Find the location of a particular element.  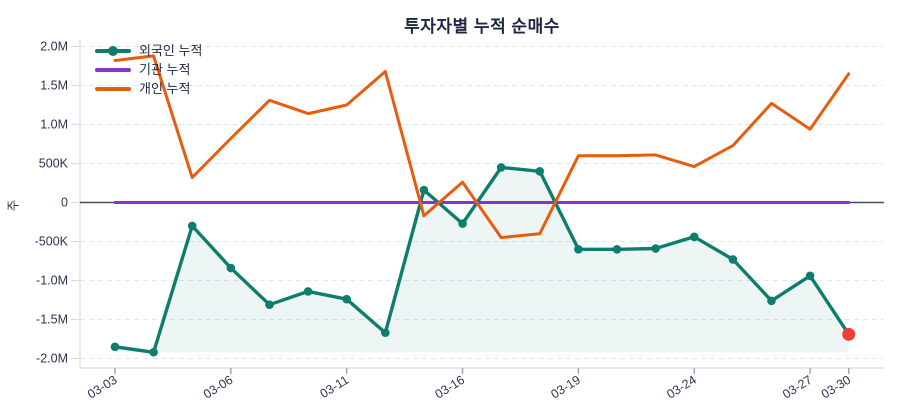

y-tick-label: -2.0M is located at coordinates (52, 359).